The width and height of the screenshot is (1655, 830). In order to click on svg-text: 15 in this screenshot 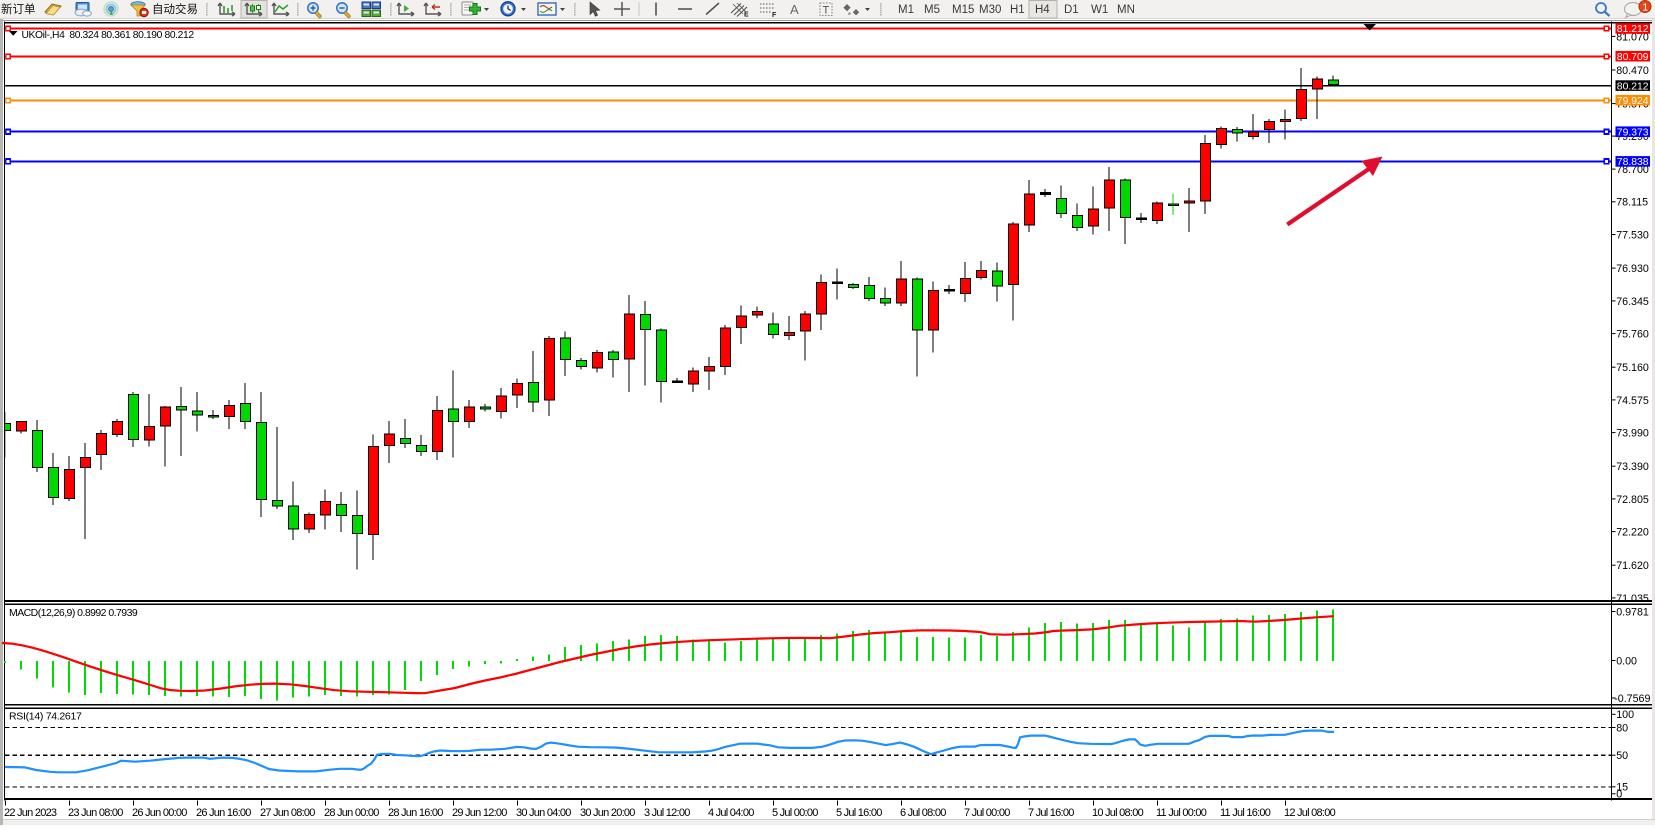, I will do `click(1622, 788)`.